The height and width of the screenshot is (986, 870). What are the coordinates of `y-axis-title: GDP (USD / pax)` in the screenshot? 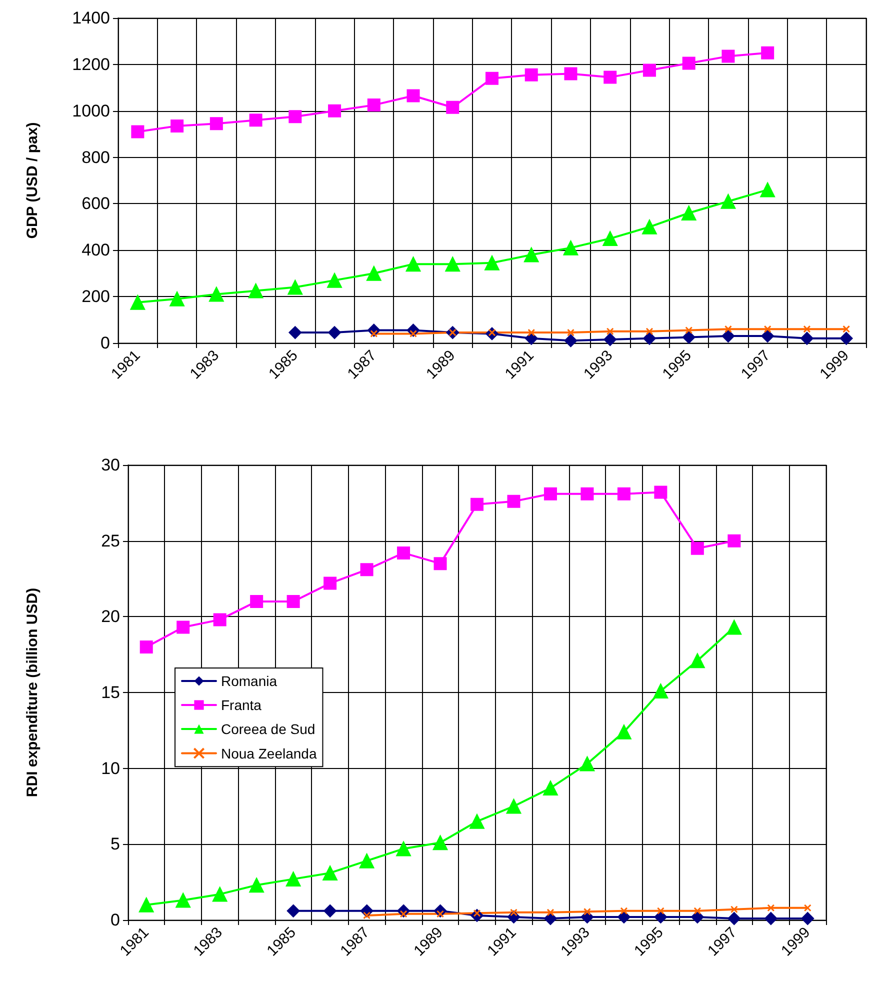 It's located at (32, 180).